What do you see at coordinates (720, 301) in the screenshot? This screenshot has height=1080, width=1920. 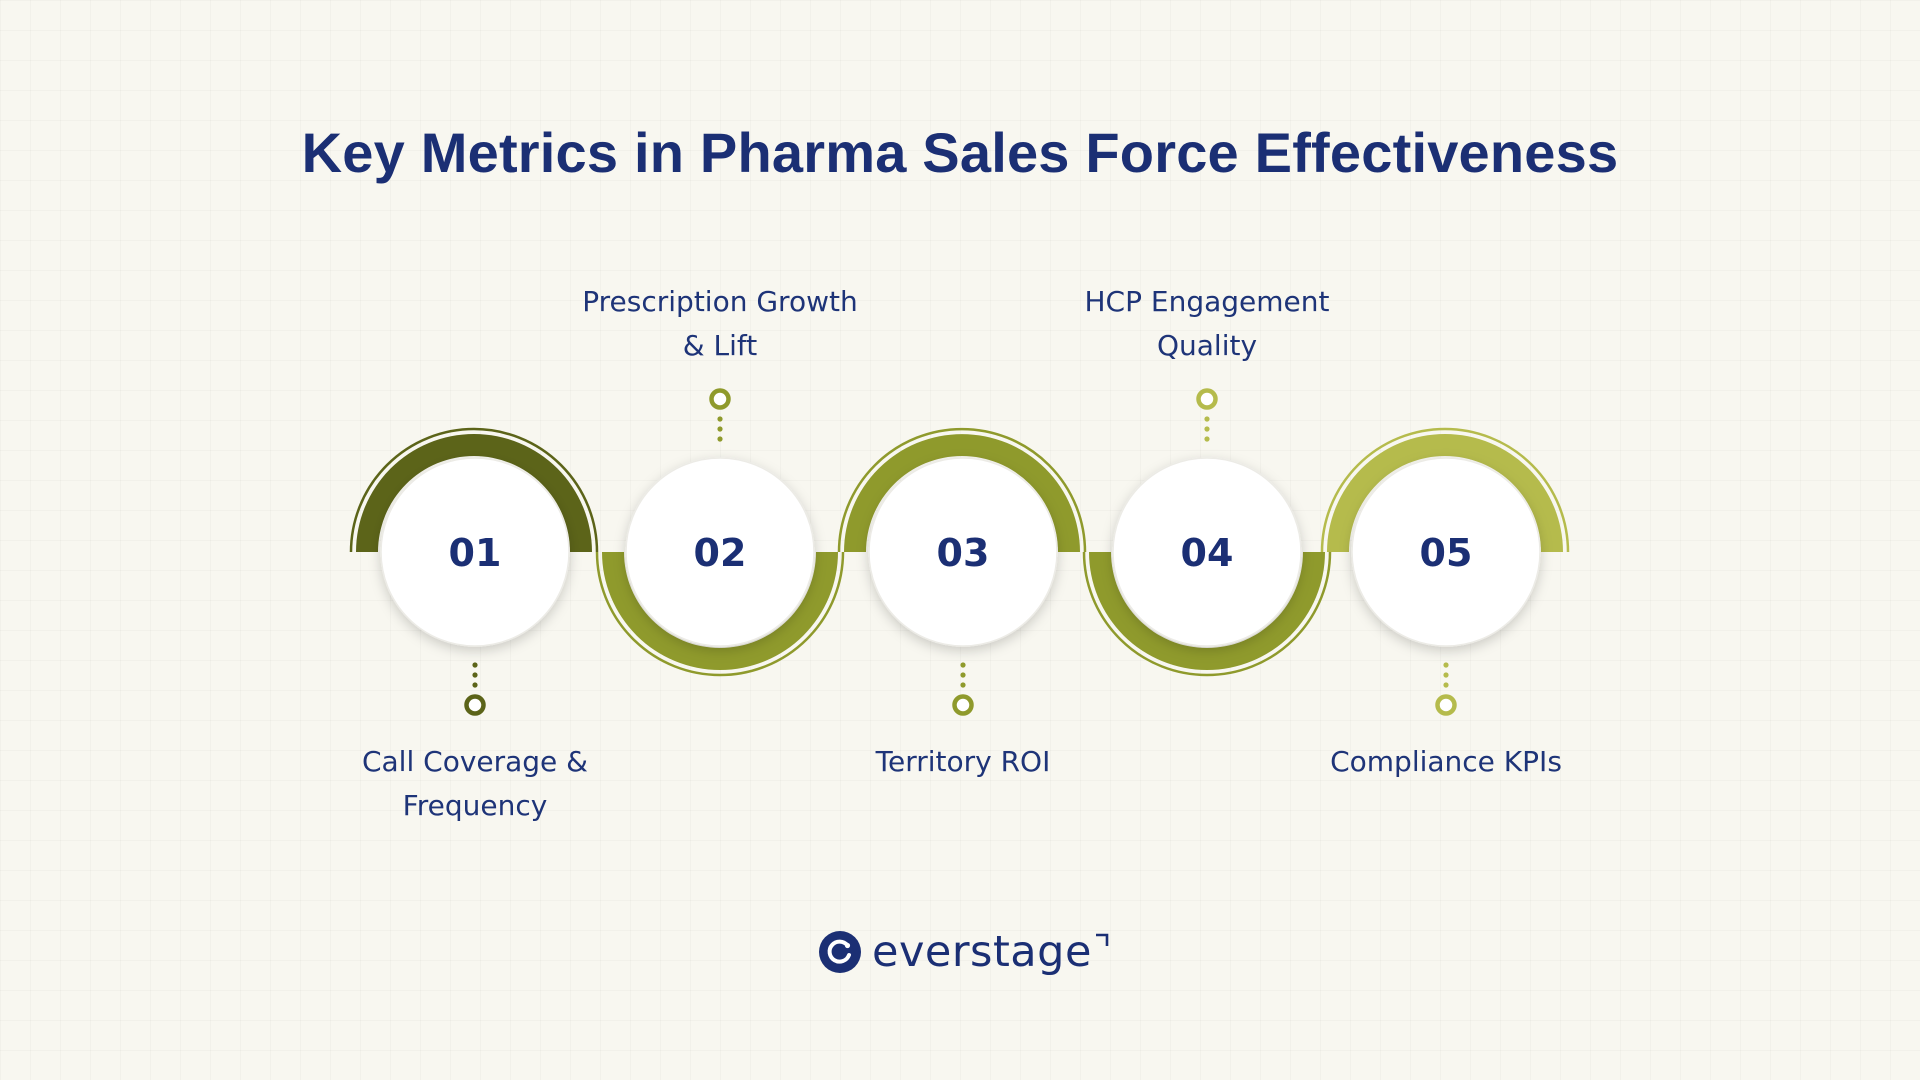 I see `step-label-line: Prescription Growth` at bounding box center [720, 301].